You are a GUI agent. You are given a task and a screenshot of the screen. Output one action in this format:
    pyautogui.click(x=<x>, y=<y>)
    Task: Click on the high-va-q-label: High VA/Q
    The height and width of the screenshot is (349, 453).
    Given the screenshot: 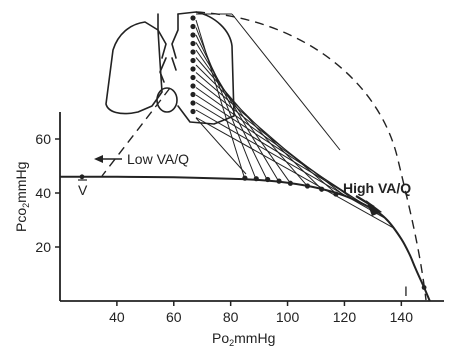 What is the action you would take?
    pyautogui.click(x=377, y=188)
    